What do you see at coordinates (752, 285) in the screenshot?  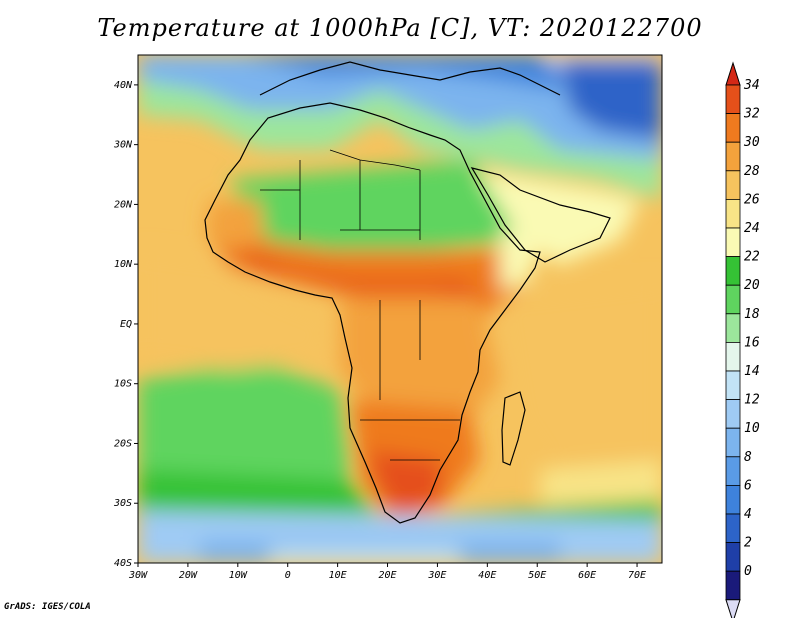 I see `colorbar-label: 20` at bounding box center [752, 285].